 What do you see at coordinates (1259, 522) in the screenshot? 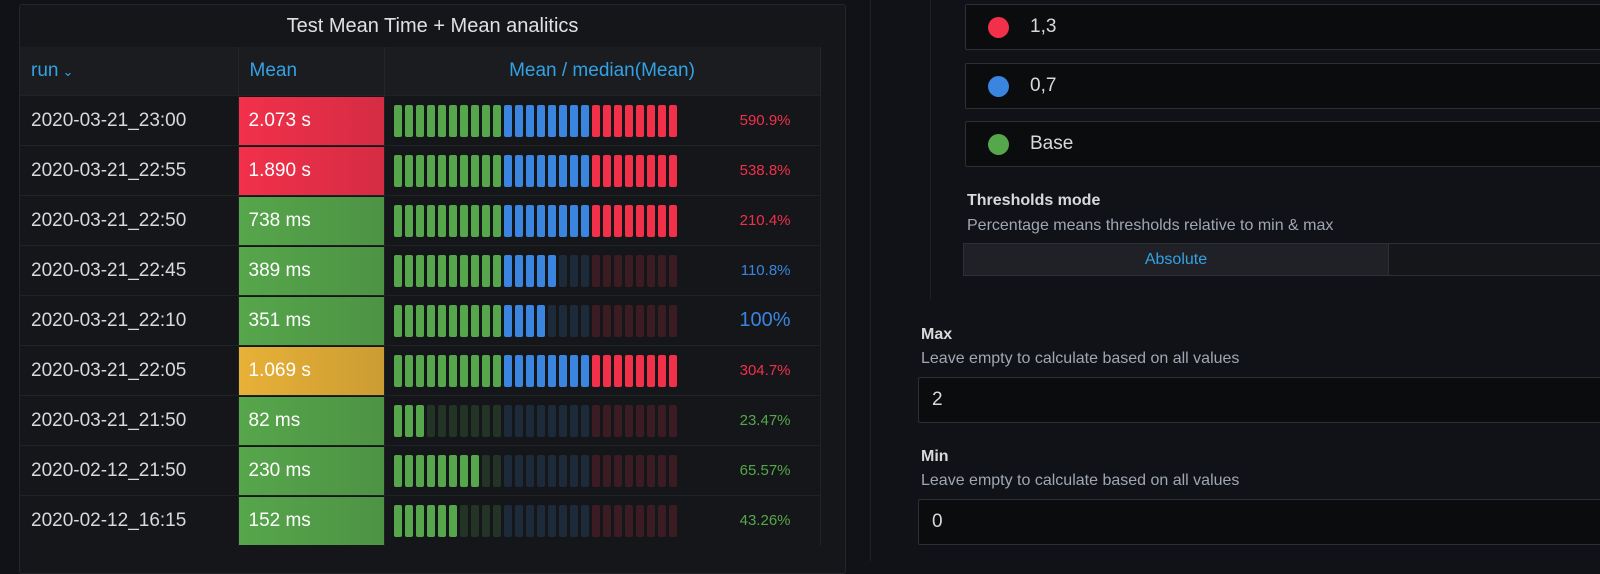
I see `min-input: 0` at bounding box center [1259, 522].